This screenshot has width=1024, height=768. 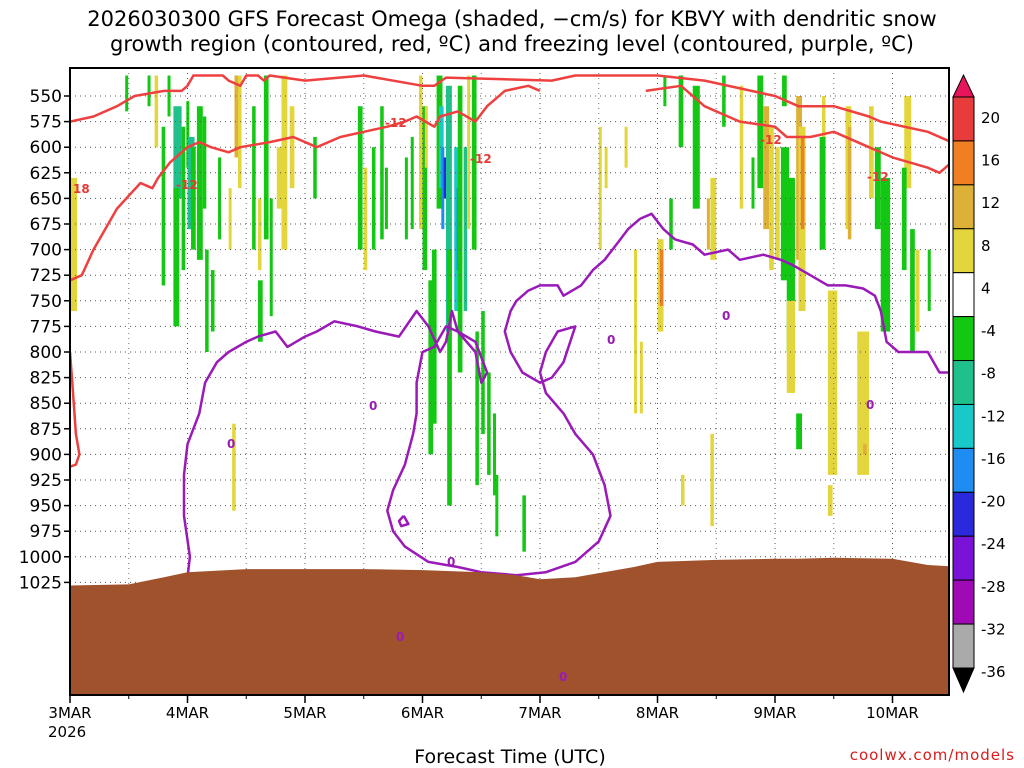 What do you see at coordinates (46, 532) in the screenshot?
I see `y-tick-label: 975` at bounding box center [46, 532].